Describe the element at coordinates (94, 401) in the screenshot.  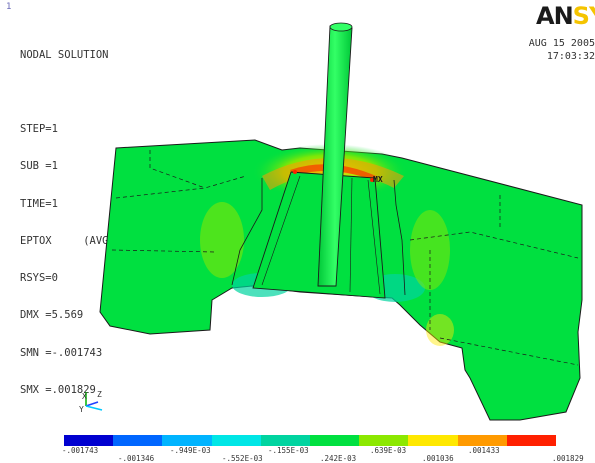
I see `coordinate-triad-icon` at that location.